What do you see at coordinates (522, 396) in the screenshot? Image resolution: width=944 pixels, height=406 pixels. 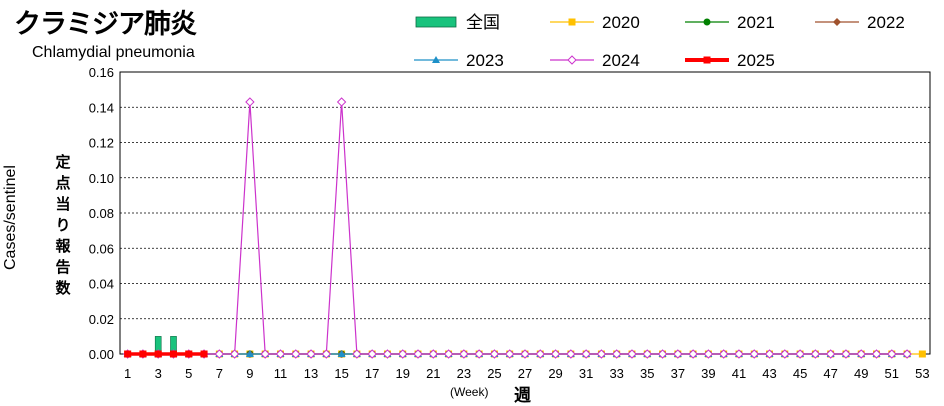 I see `x-axis-unit-jp: 週` at bounding box center [522, 396].